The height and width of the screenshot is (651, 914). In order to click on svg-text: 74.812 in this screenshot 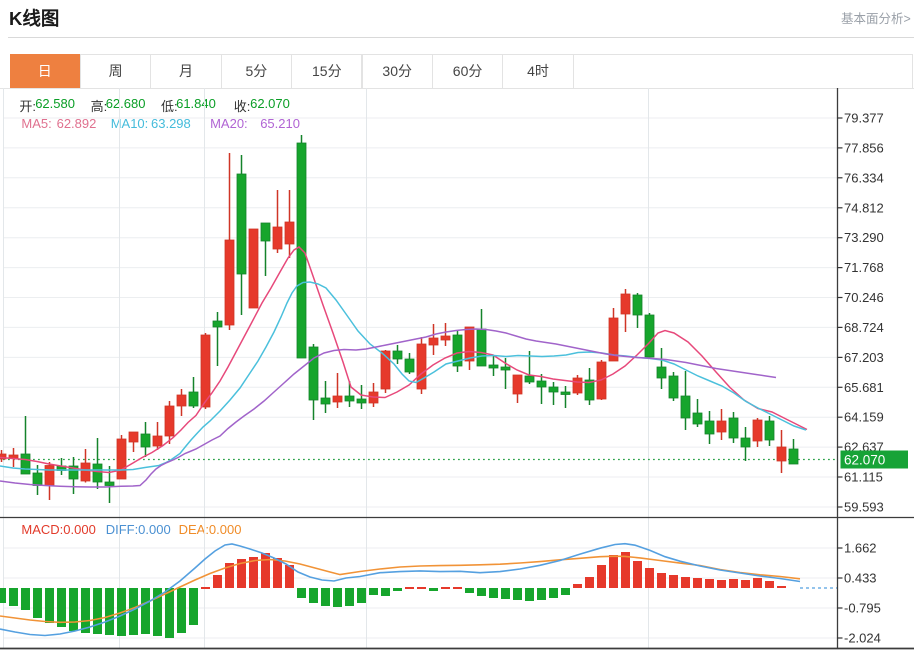, I will do `click(864, 207)`.